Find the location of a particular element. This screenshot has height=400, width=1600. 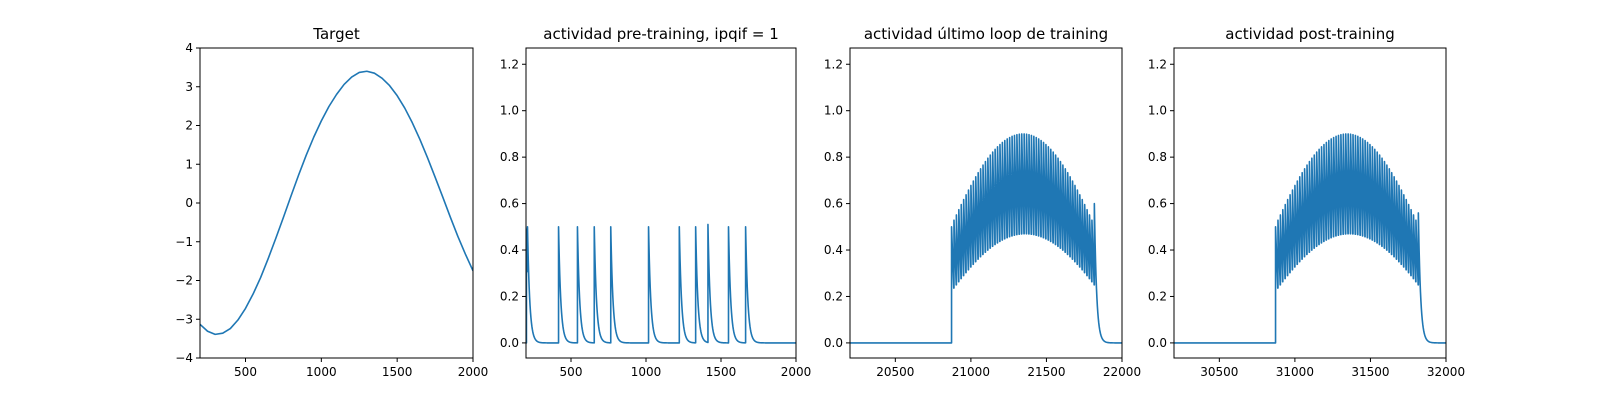

target-x-tick-label: 500 is located at coordinates (245, 372).